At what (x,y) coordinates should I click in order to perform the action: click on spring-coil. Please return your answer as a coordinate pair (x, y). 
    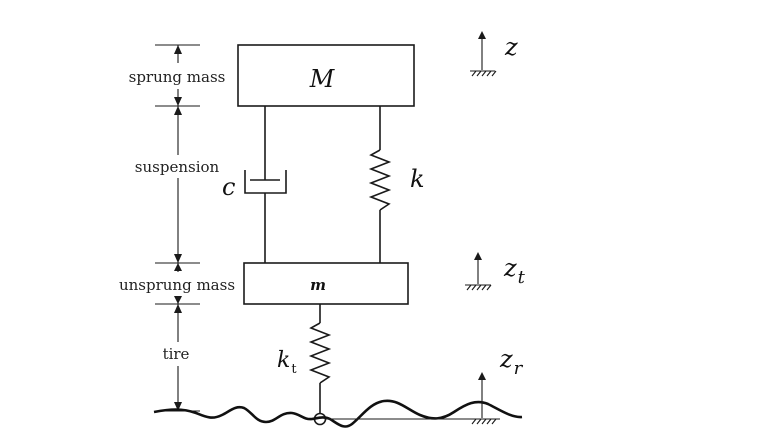
    Looking at the image, I should click on (380, 180).